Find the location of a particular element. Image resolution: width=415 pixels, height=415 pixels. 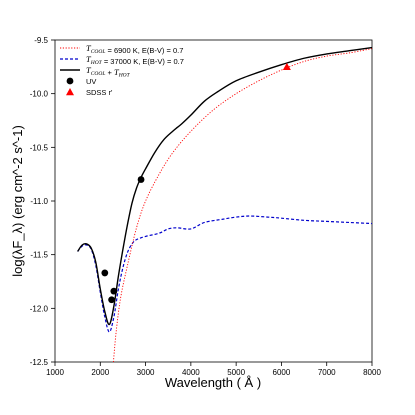

legend-marker-sdss is located at coordinates (70, 92).